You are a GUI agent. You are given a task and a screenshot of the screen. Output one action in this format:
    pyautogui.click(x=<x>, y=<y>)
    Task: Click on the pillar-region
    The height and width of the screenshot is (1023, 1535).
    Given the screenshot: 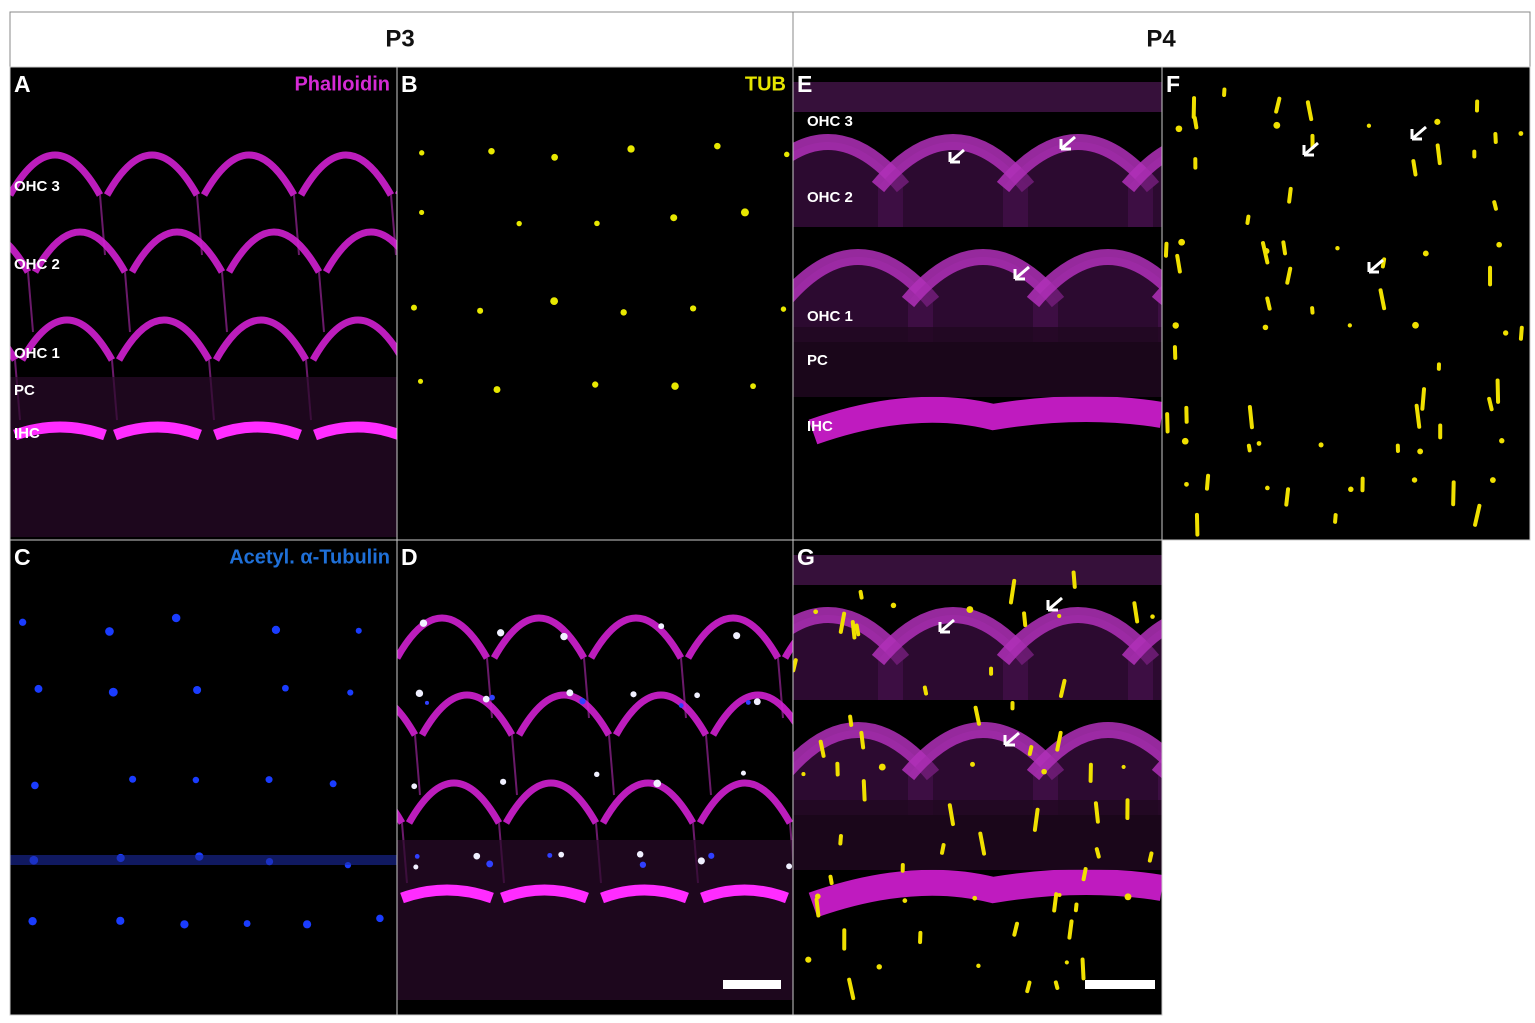 What is the action you would take?
    pyautogui.click(x=977, y=835)
    